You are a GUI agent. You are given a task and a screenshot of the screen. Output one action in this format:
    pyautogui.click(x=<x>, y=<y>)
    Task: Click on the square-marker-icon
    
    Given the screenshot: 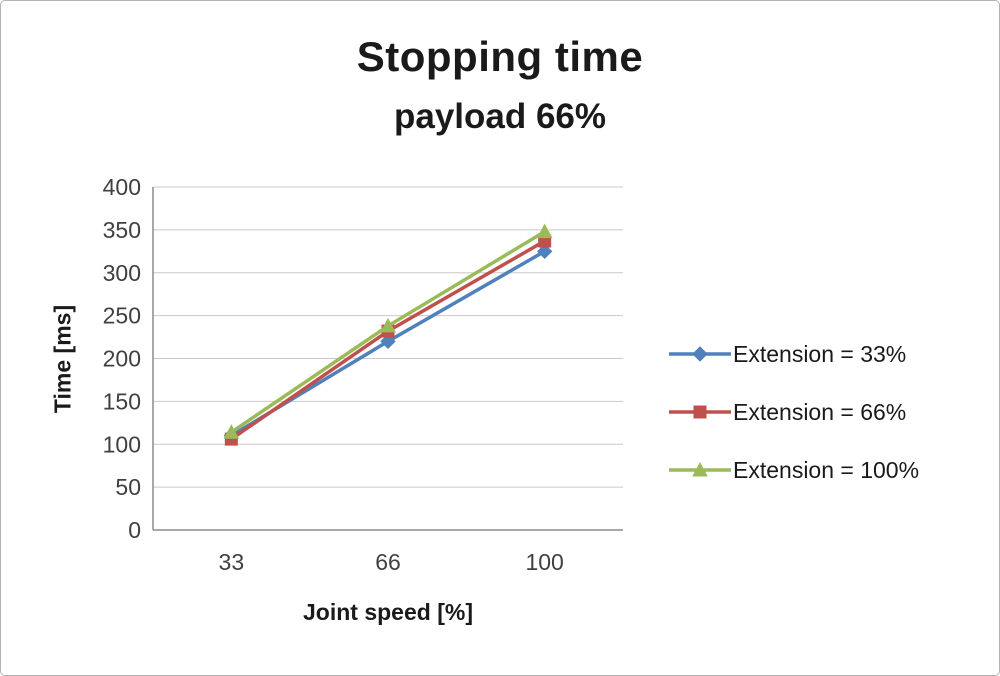 What is the action you would take?
    pyautogui.click(x=700, y=412)
    